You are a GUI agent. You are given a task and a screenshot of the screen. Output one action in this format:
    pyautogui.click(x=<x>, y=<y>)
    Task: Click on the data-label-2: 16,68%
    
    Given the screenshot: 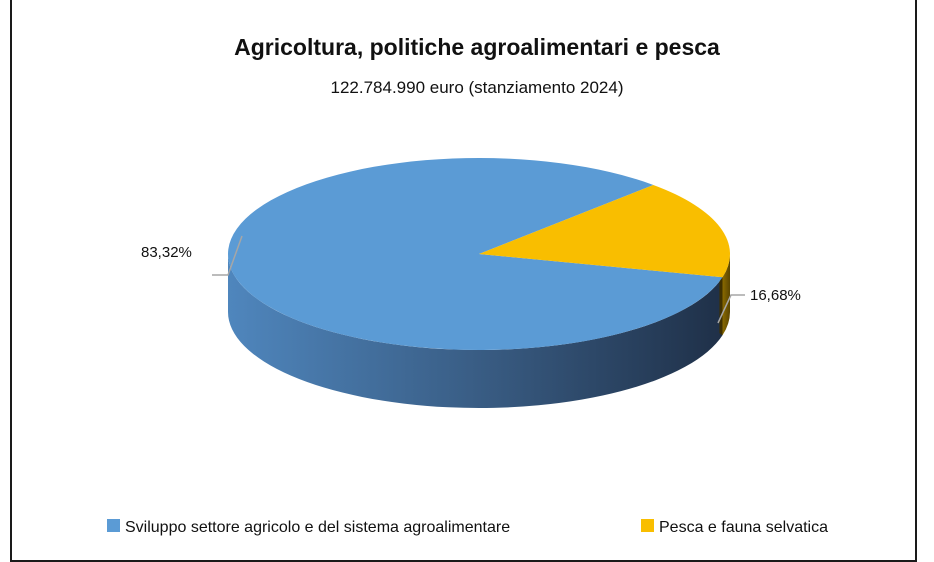 What is the action you would take?
    pyautogui.click(x=775, y=295)
    